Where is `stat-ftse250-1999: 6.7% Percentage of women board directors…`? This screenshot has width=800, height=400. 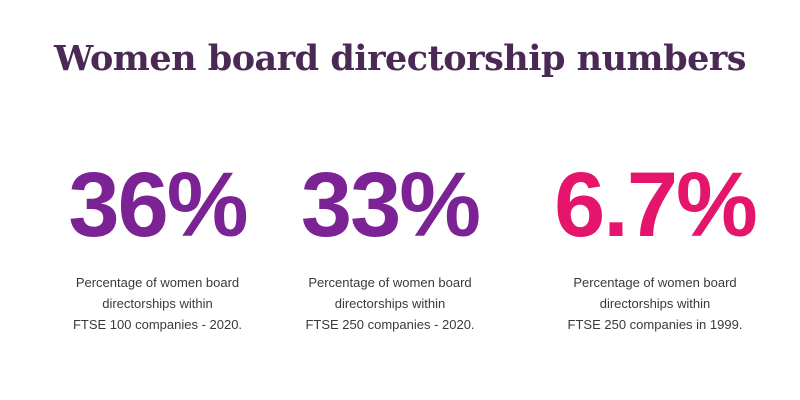 stat-ftse250-1999: 6.7% Percentage of women board directors… is located at coordinates (655, 242).